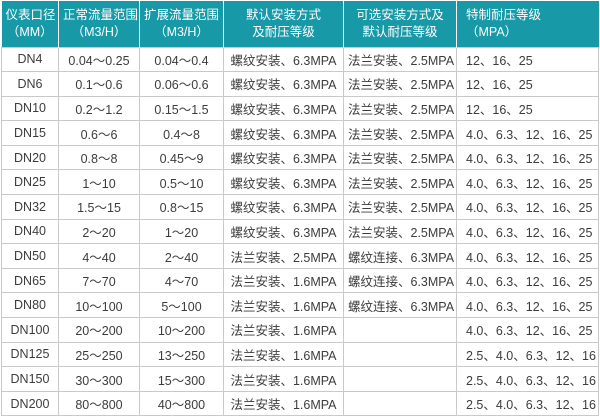 This screenshot has width=600, height=419. I want to click on cell-normal-flow-range: 1～10, so click(99, 182).